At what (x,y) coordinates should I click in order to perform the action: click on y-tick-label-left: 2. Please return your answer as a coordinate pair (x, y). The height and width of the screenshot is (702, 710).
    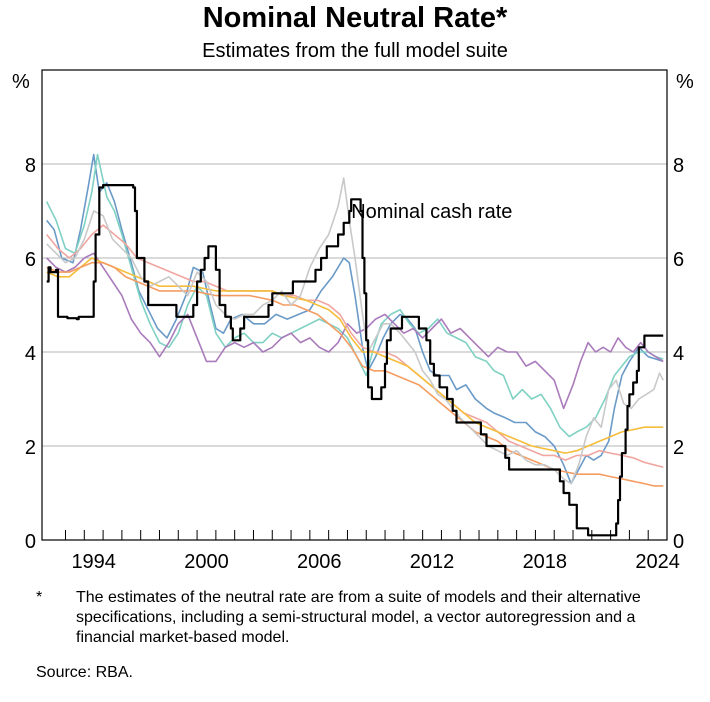
    Looking at the image, I should click on (30, 448).